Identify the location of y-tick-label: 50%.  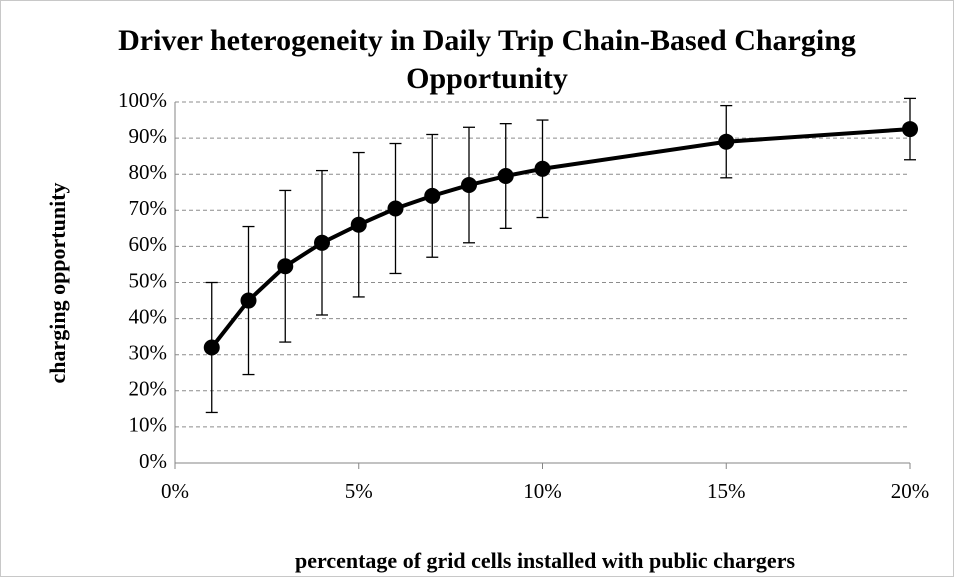
(148, 280).